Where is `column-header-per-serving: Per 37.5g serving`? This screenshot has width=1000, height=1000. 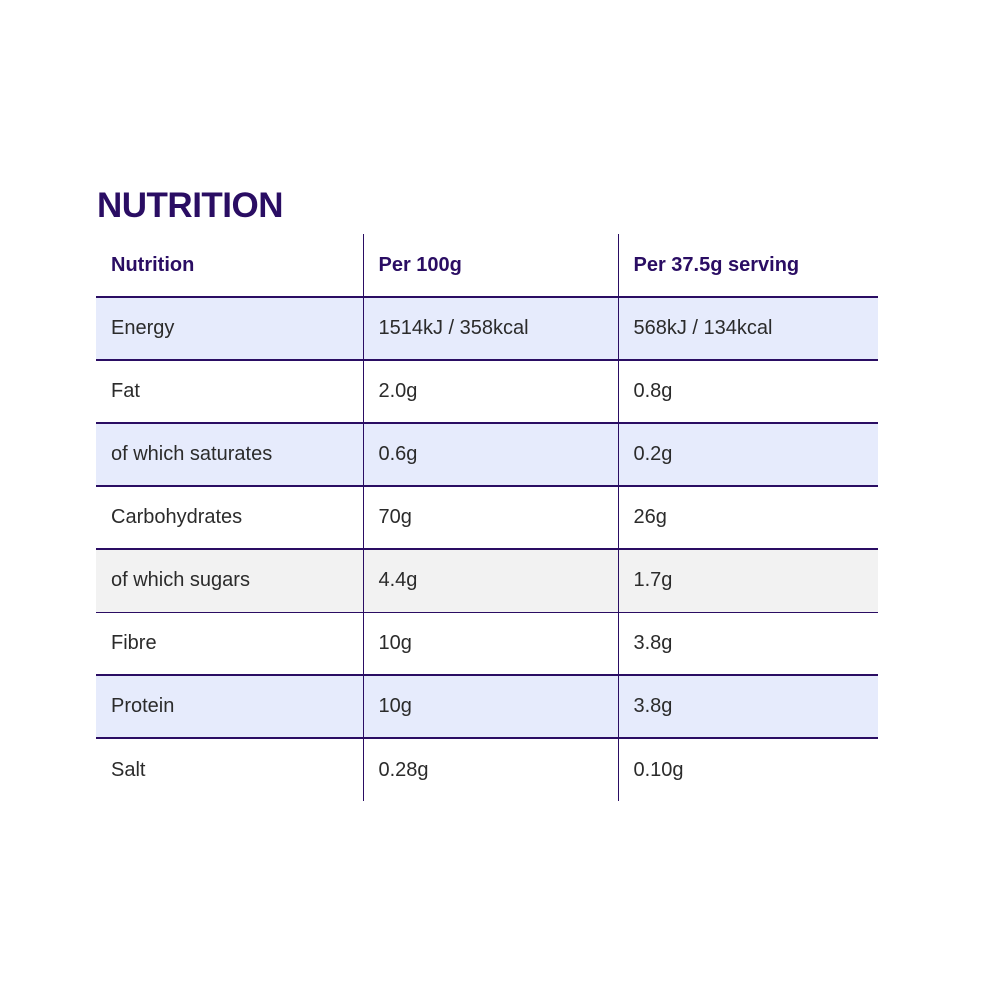 column-header-per-serving: Per 37.5g serving is located at coordinates (747, 266).